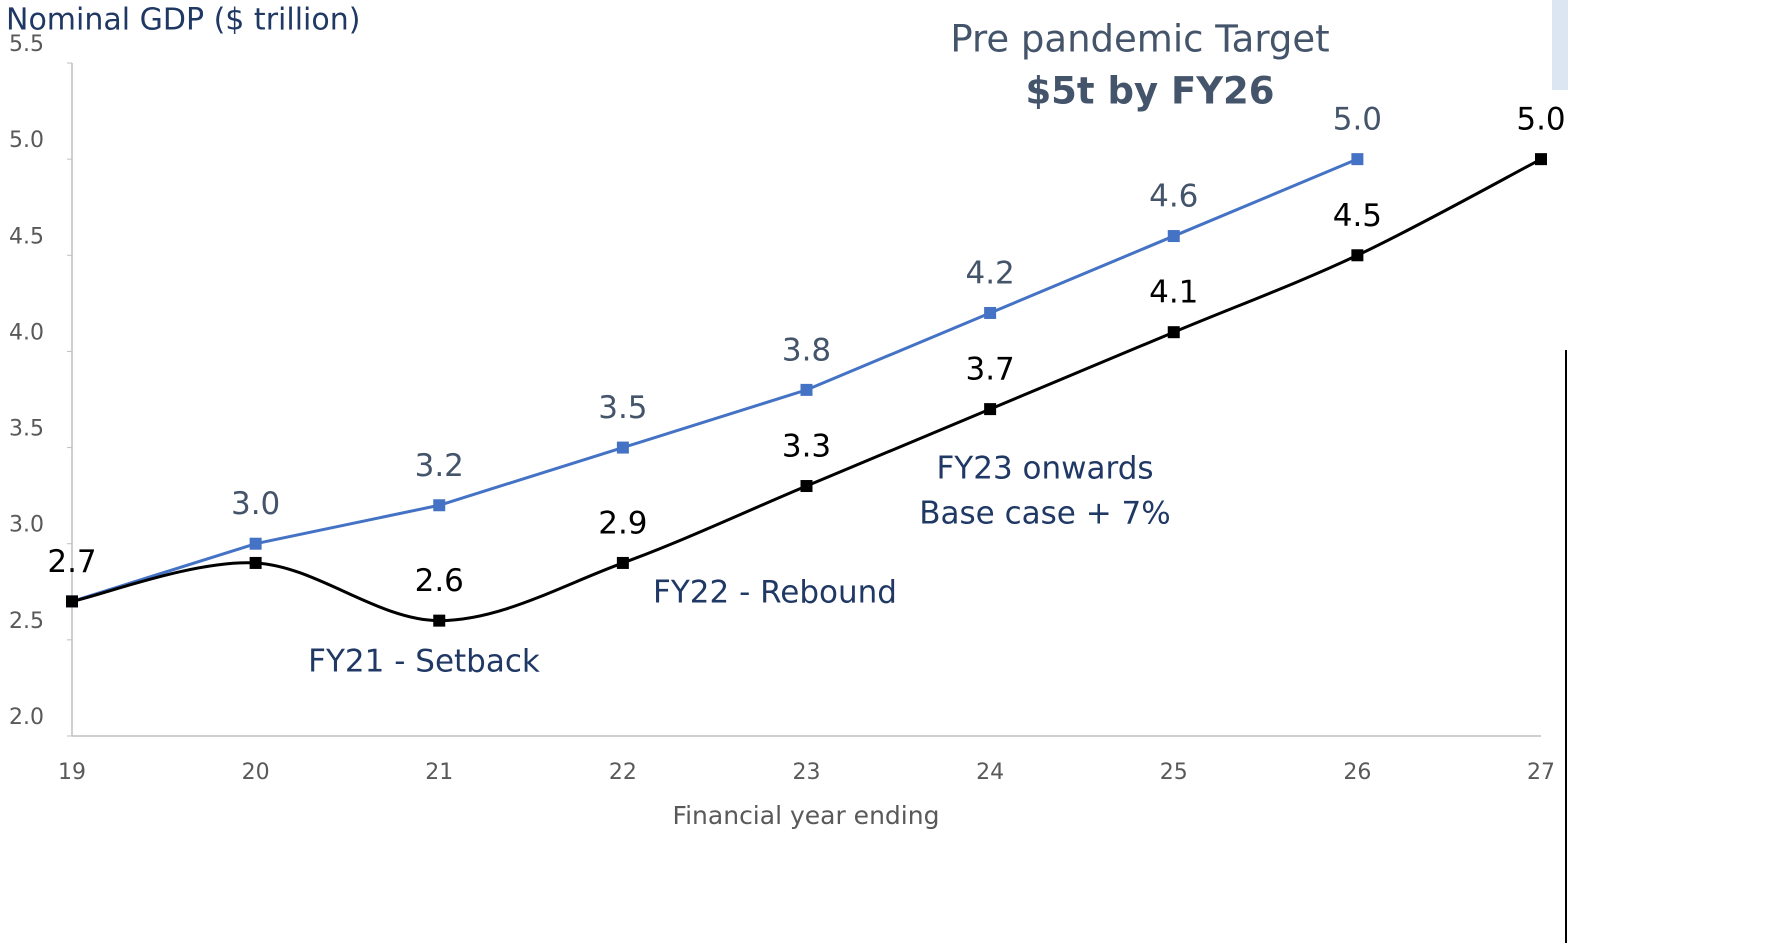 This screenshot has height=943, width=1775. What do you see at coordinates (424, 662) in the screenshot?
I see `annotation: FY21 - Setback` at bounding box center [424, 662].